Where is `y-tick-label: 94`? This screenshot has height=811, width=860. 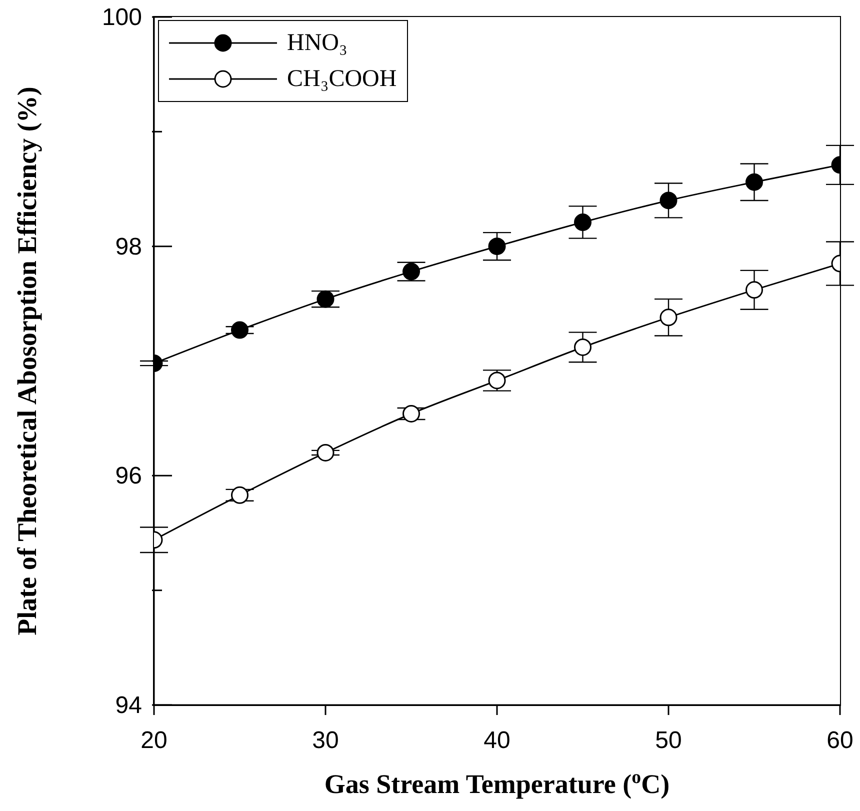
y-tick-label: 94 is located at coordinates (128, 705).